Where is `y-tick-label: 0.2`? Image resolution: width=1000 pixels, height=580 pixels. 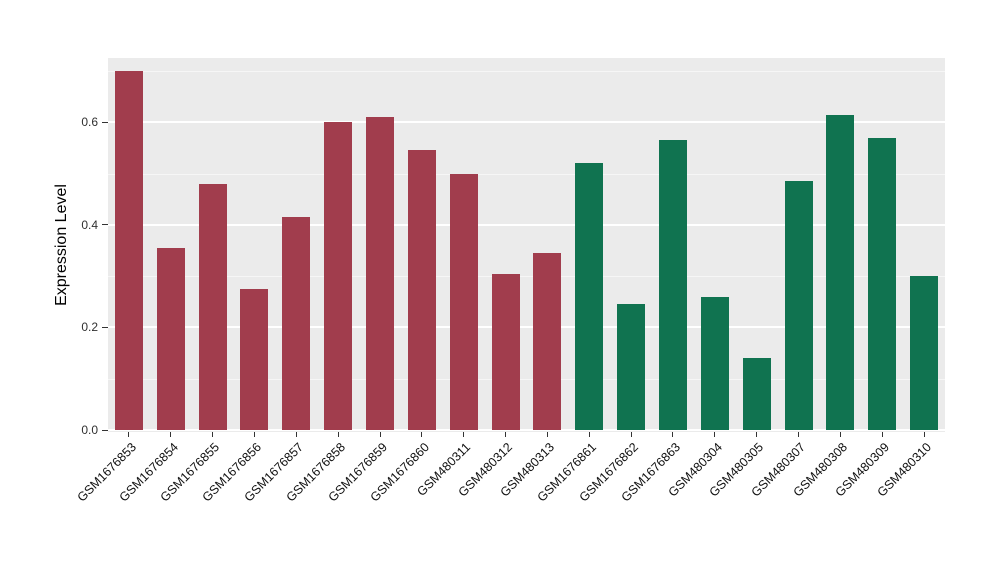 y-tick-label: 0.2 is located at coordinates (89, 327).